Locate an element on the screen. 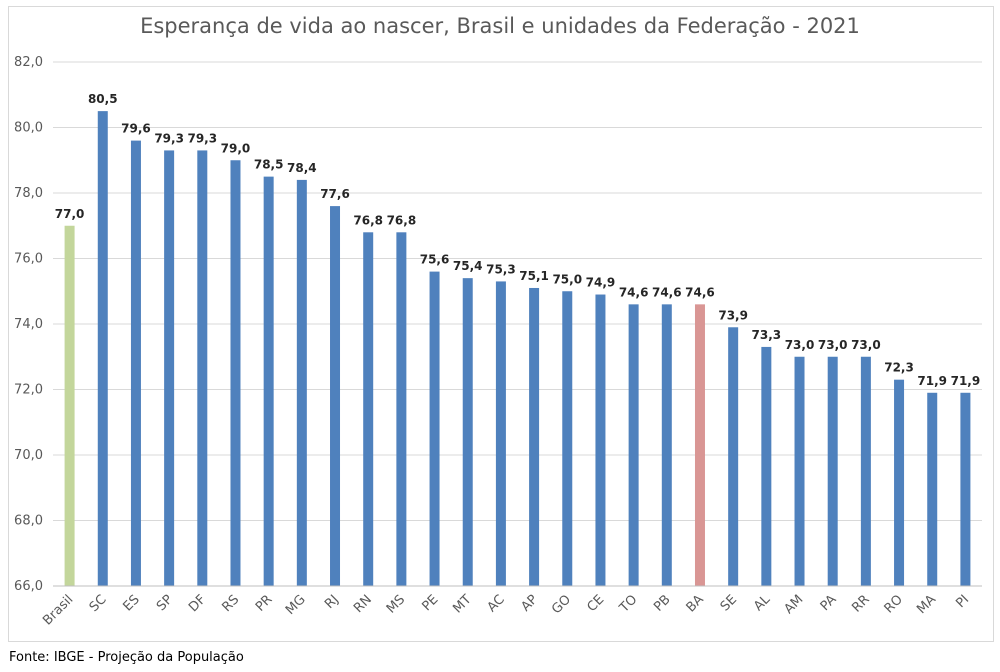 The width and height of the screenshot is (1000, 672). y-tick-label: 78,0 is located at coordinates (28, 193).